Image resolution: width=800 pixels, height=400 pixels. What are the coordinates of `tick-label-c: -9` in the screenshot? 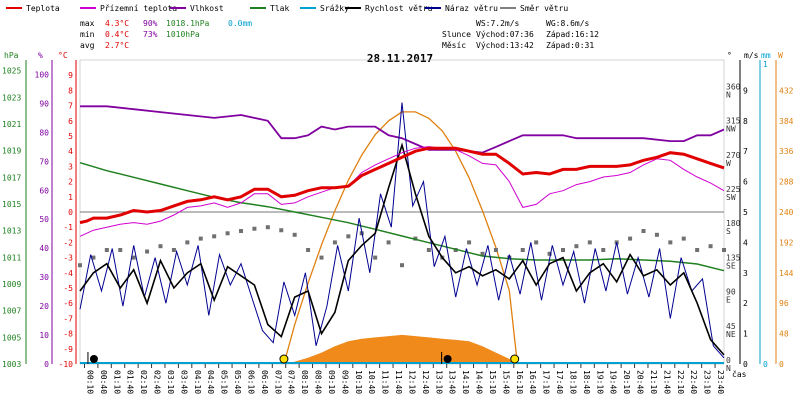 It's located at (68, 349).